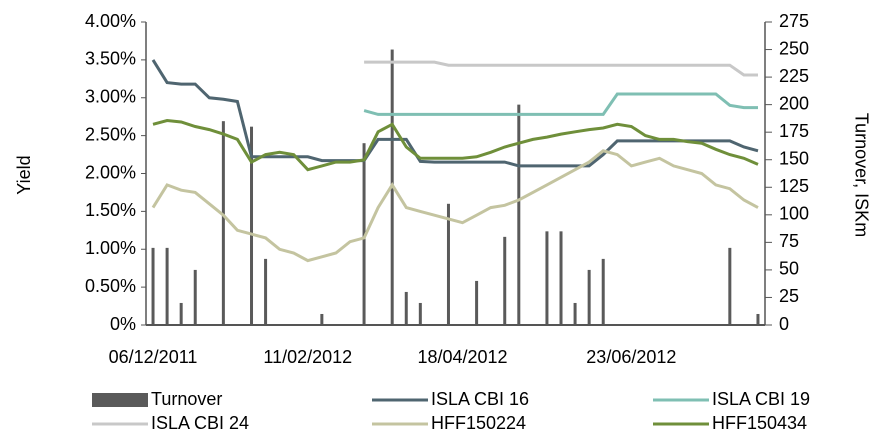  What do you see at coordinates (110, 172) in the screenshot?
I see `y-tick-label: 2.00%` at bounding box center [110, 172].